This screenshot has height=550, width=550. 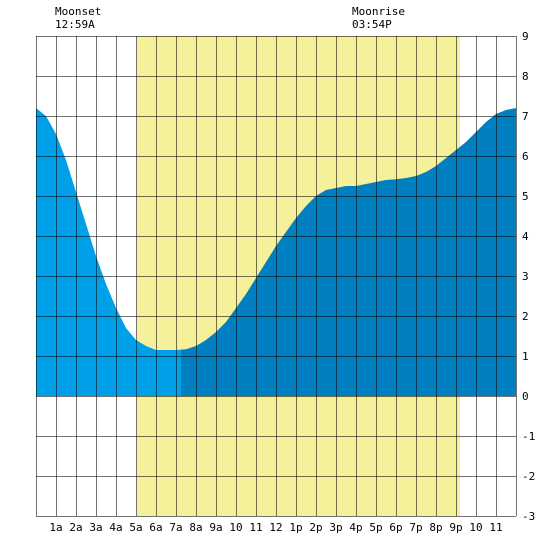 I want to click on x-tick-label: 8a, so click(x=195, y=527).